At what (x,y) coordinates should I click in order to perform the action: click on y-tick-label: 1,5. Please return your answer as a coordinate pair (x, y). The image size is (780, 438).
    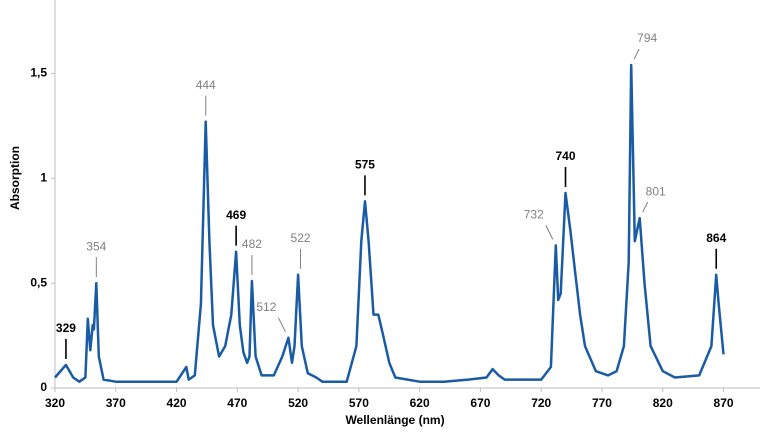
    Looking at the image, I should click on (38, 73).